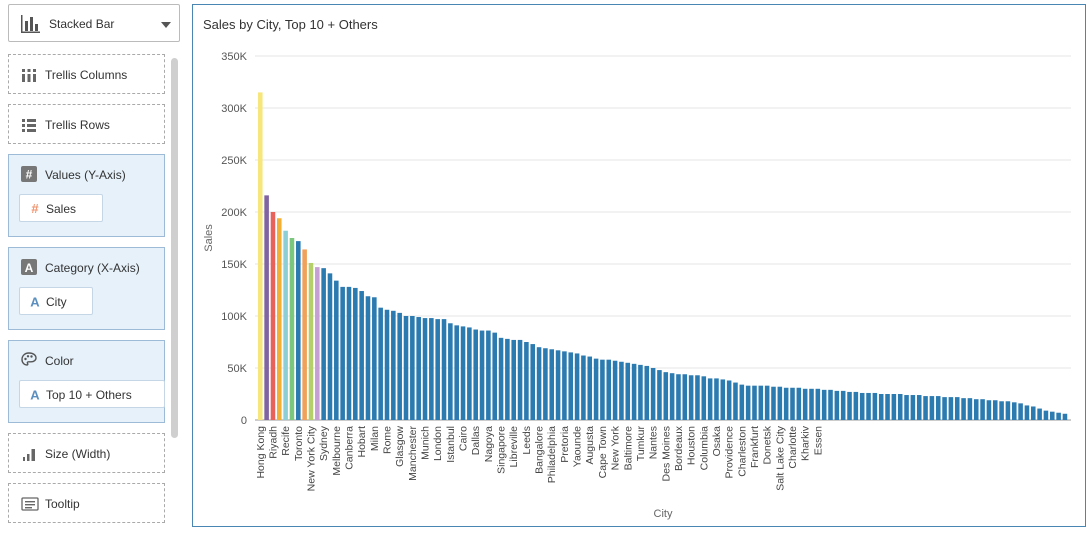  I want to click on x-tick-label: New York City, so click(311, 458).